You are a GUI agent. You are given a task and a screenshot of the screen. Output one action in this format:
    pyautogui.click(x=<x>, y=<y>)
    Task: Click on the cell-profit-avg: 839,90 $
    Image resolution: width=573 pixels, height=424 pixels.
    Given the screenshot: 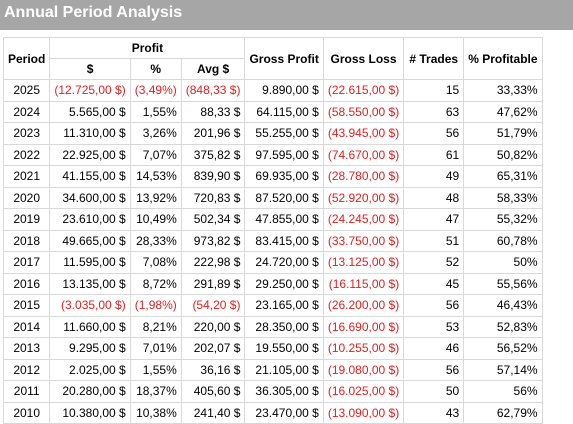 What is the action you would take?
    pyautogui.click(x=213, y=176)
    